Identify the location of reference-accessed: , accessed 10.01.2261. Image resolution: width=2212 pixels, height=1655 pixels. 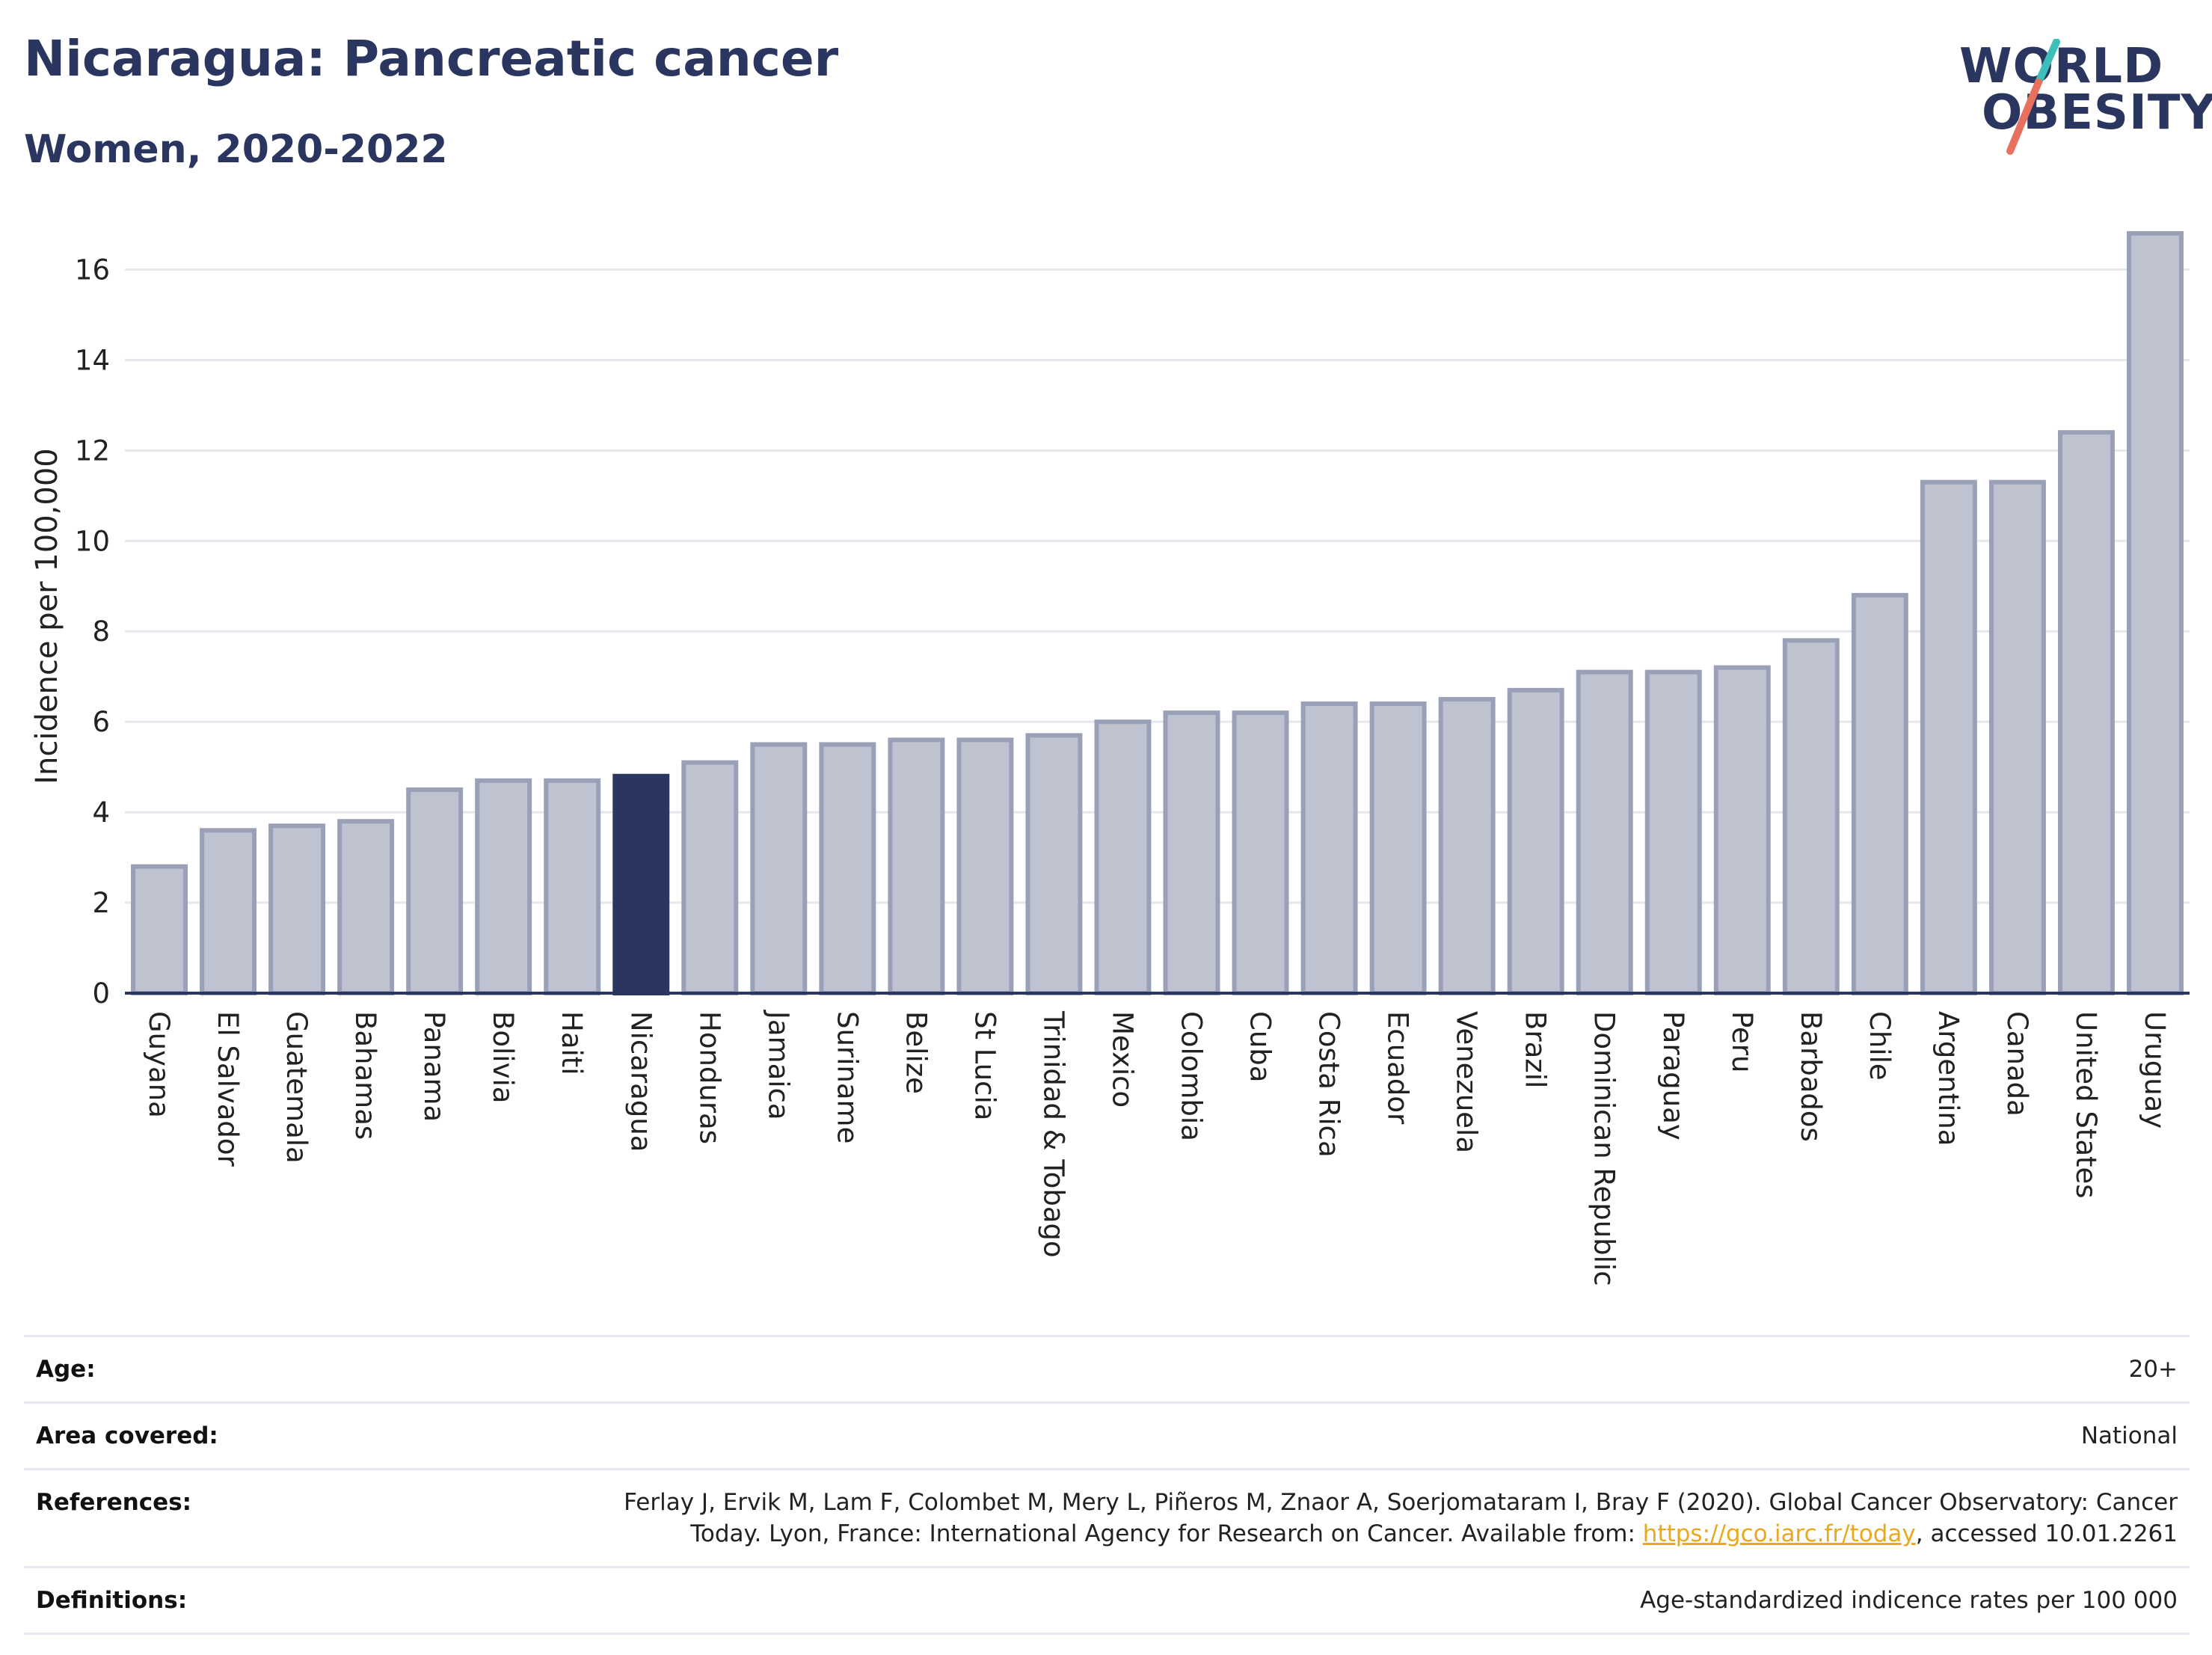
(2046, 1533).